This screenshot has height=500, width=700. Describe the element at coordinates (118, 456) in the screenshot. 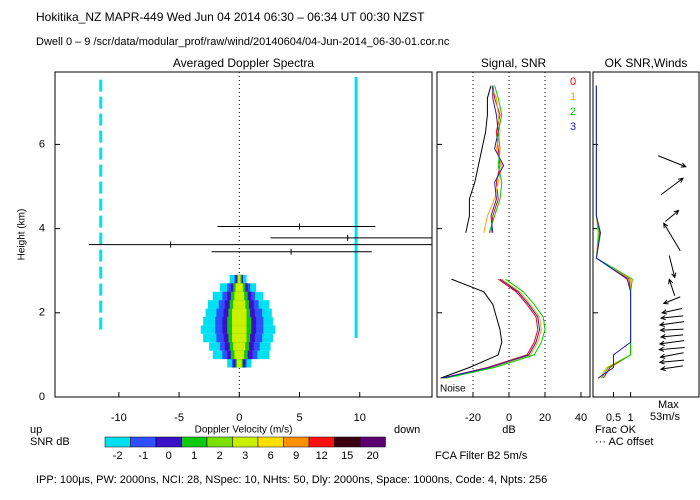

I see `colorbar-label: -2` at that location.